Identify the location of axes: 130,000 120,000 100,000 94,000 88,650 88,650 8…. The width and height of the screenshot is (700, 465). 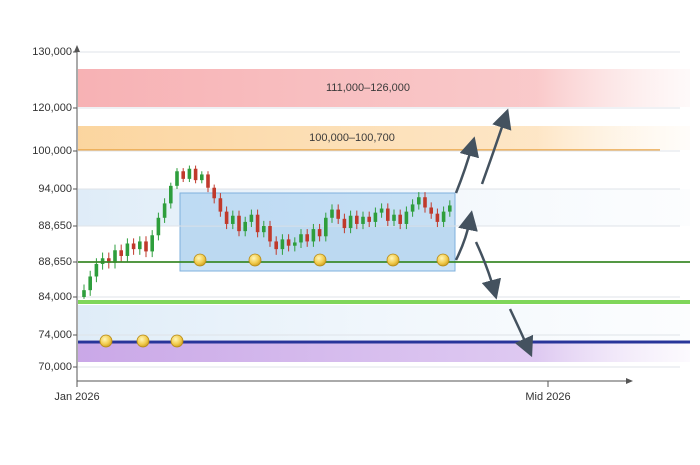
(55, 209).